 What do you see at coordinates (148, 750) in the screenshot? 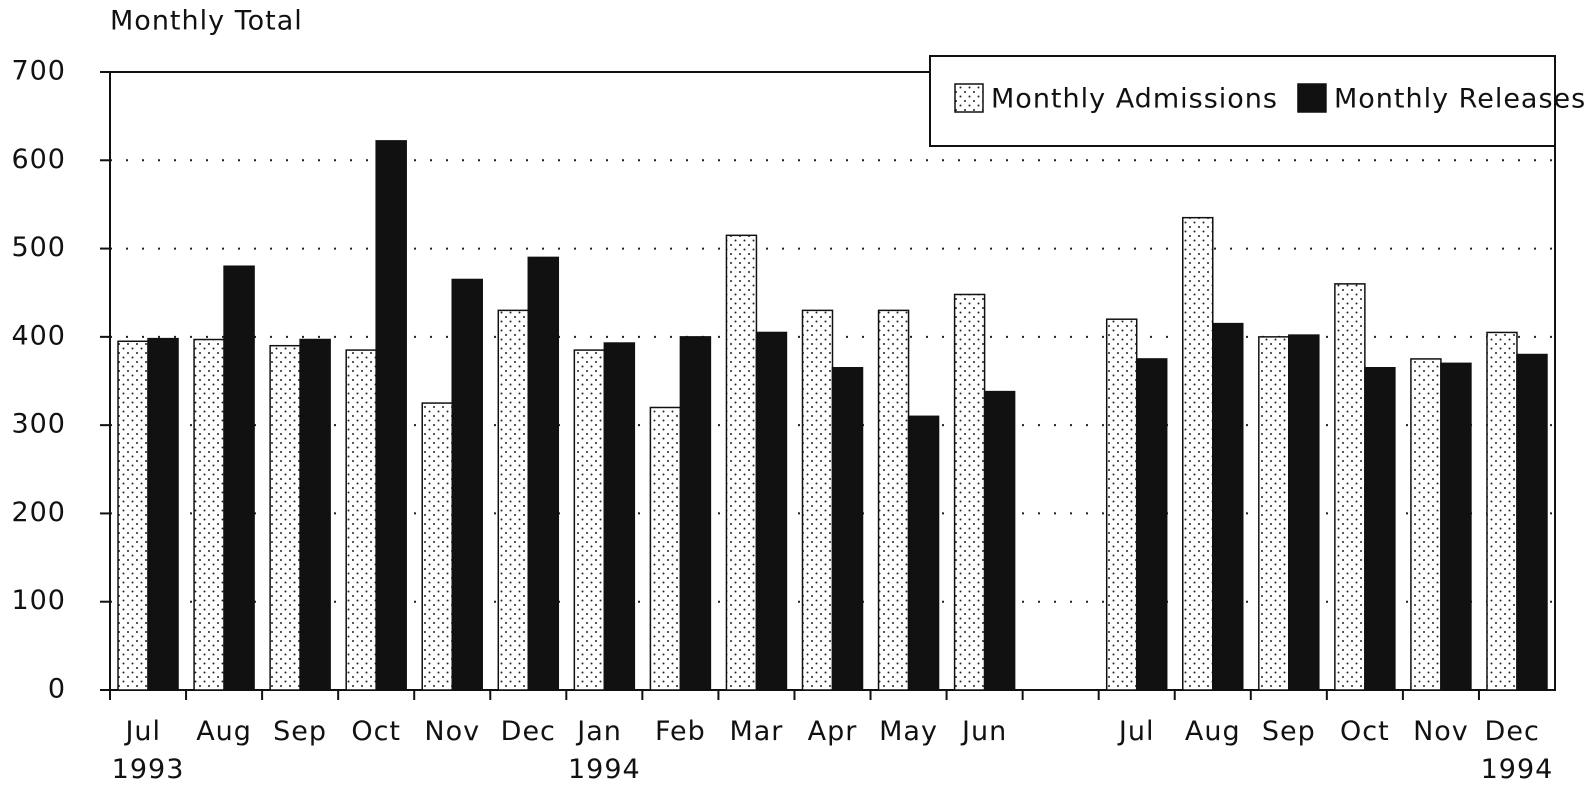
I see `x-tick-label: Jul 1993` at bounding box center [148, 750].